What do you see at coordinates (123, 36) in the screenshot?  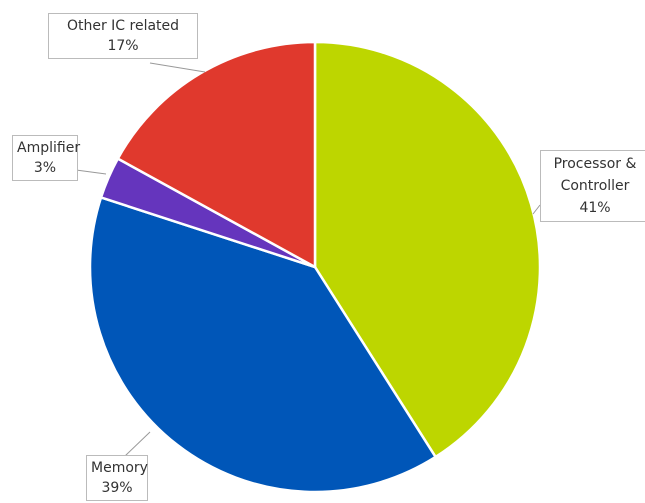 I see `slice-label: Other IC related 17%` at bounding box center [123, 36].